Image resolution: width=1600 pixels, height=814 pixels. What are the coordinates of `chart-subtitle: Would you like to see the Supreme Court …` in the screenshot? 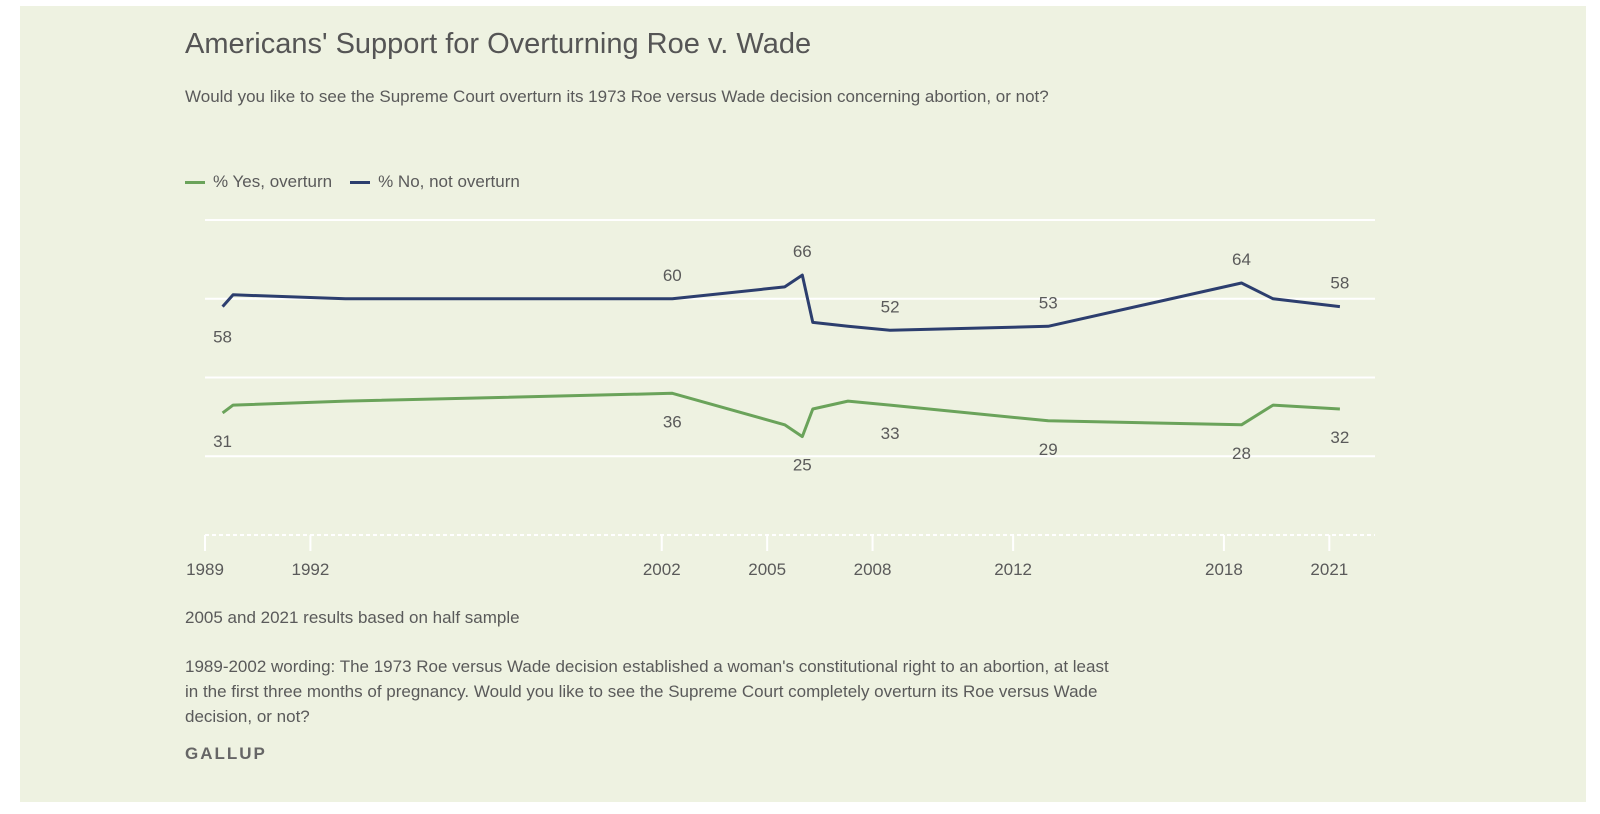 It's located at (617, 96).